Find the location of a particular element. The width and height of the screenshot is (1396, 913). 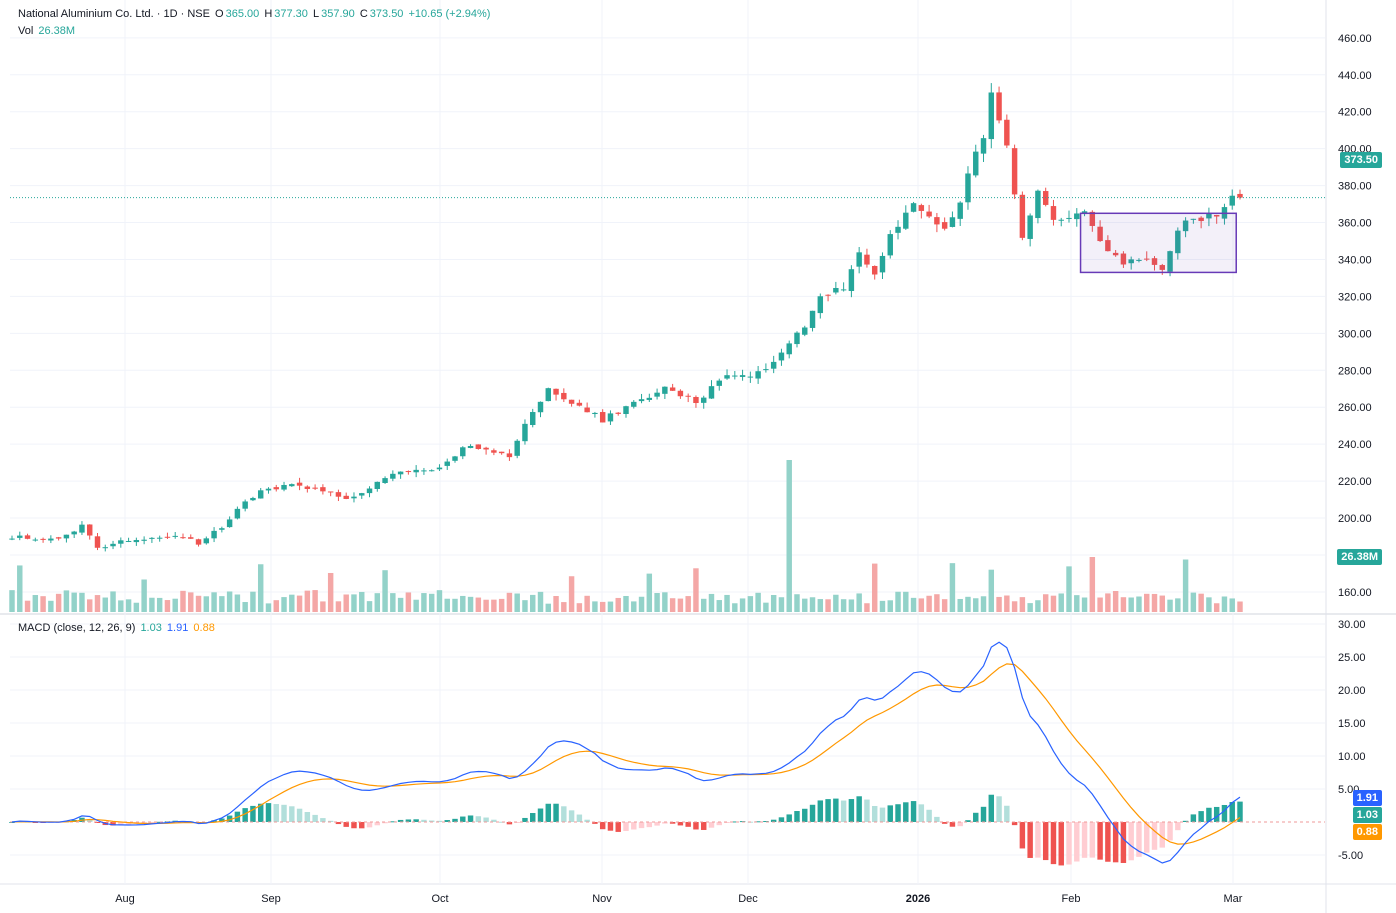

symbol-label: National Aluminium Co. Ltd. · 1D · NSE is located at coordinates (114, 14).